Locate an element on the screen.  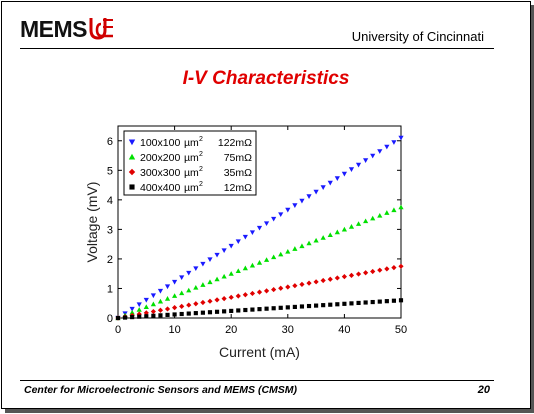
logo-text: MEMS is located at coordinates (54, 28).